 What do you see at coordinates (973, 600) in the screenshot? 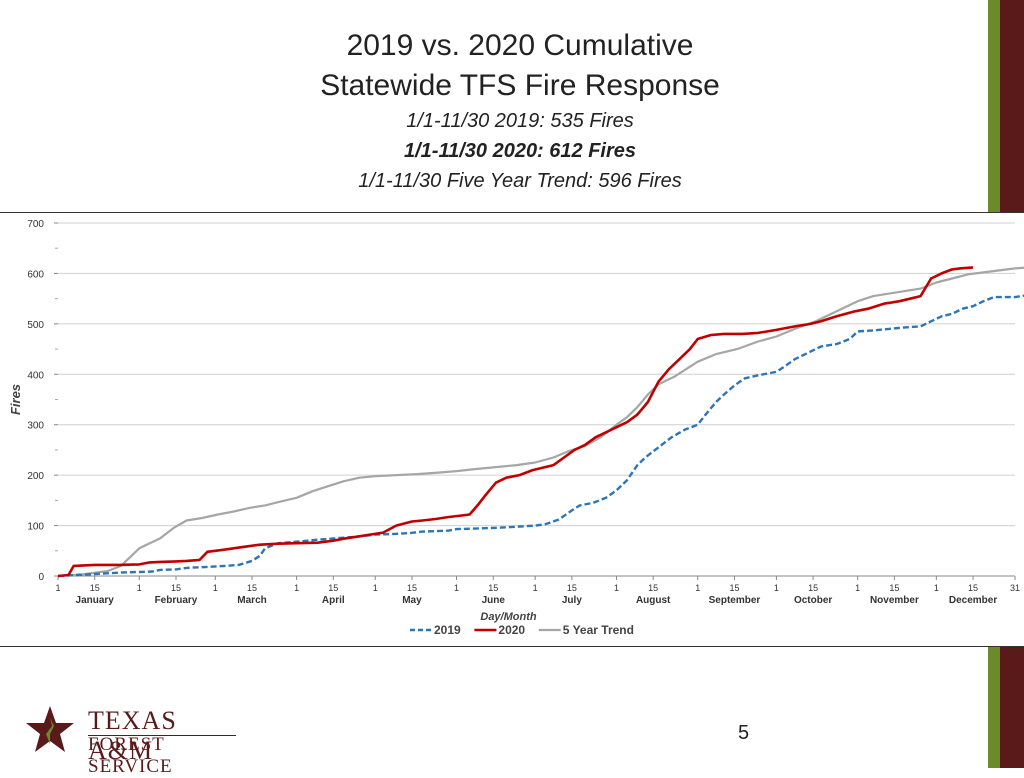
I see `month-label: December` at bounding box center [973, 600].